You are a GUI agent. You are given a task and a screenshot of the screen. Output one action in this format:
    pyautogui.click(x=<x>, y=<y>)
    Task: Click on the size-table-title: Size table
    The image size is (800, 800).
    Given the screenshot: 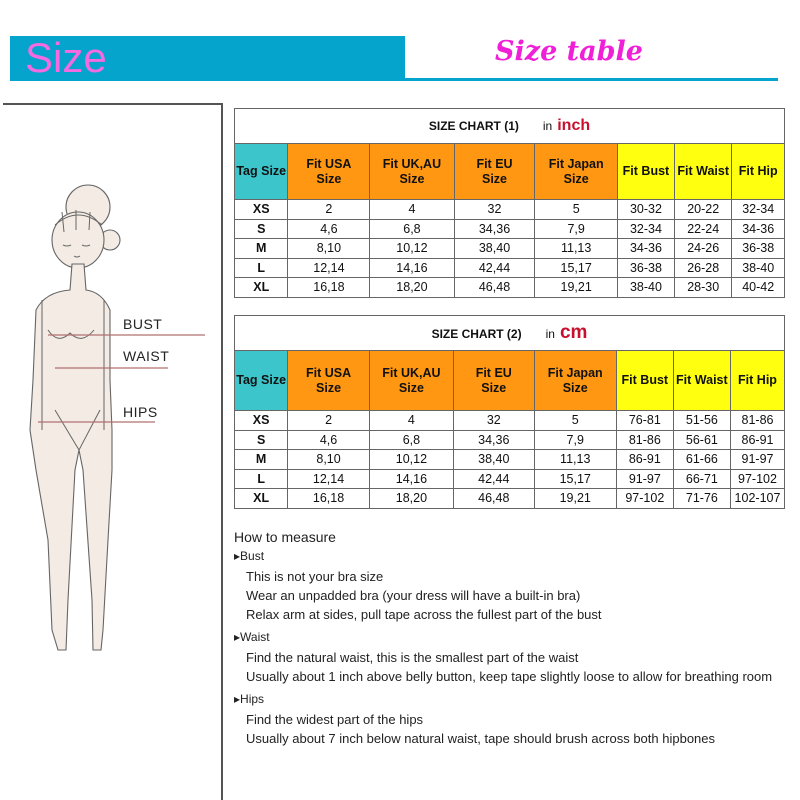 What is the action you would take?
    pyautogui.click(x=569, y=51)
    